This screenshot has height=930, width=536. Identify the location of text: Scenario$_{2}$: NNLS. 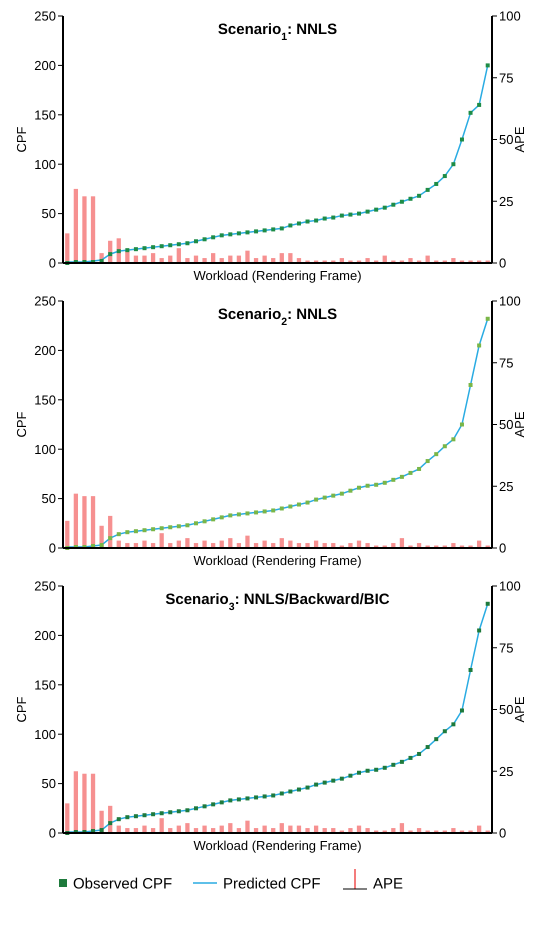
(278, 317).